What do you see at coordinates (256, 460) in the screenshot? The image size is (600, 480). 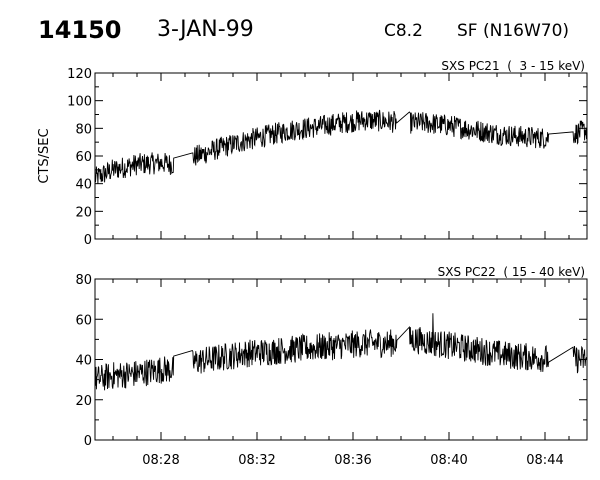 I see `x-tick-label: 08:32` at bounding box center [256, 460].